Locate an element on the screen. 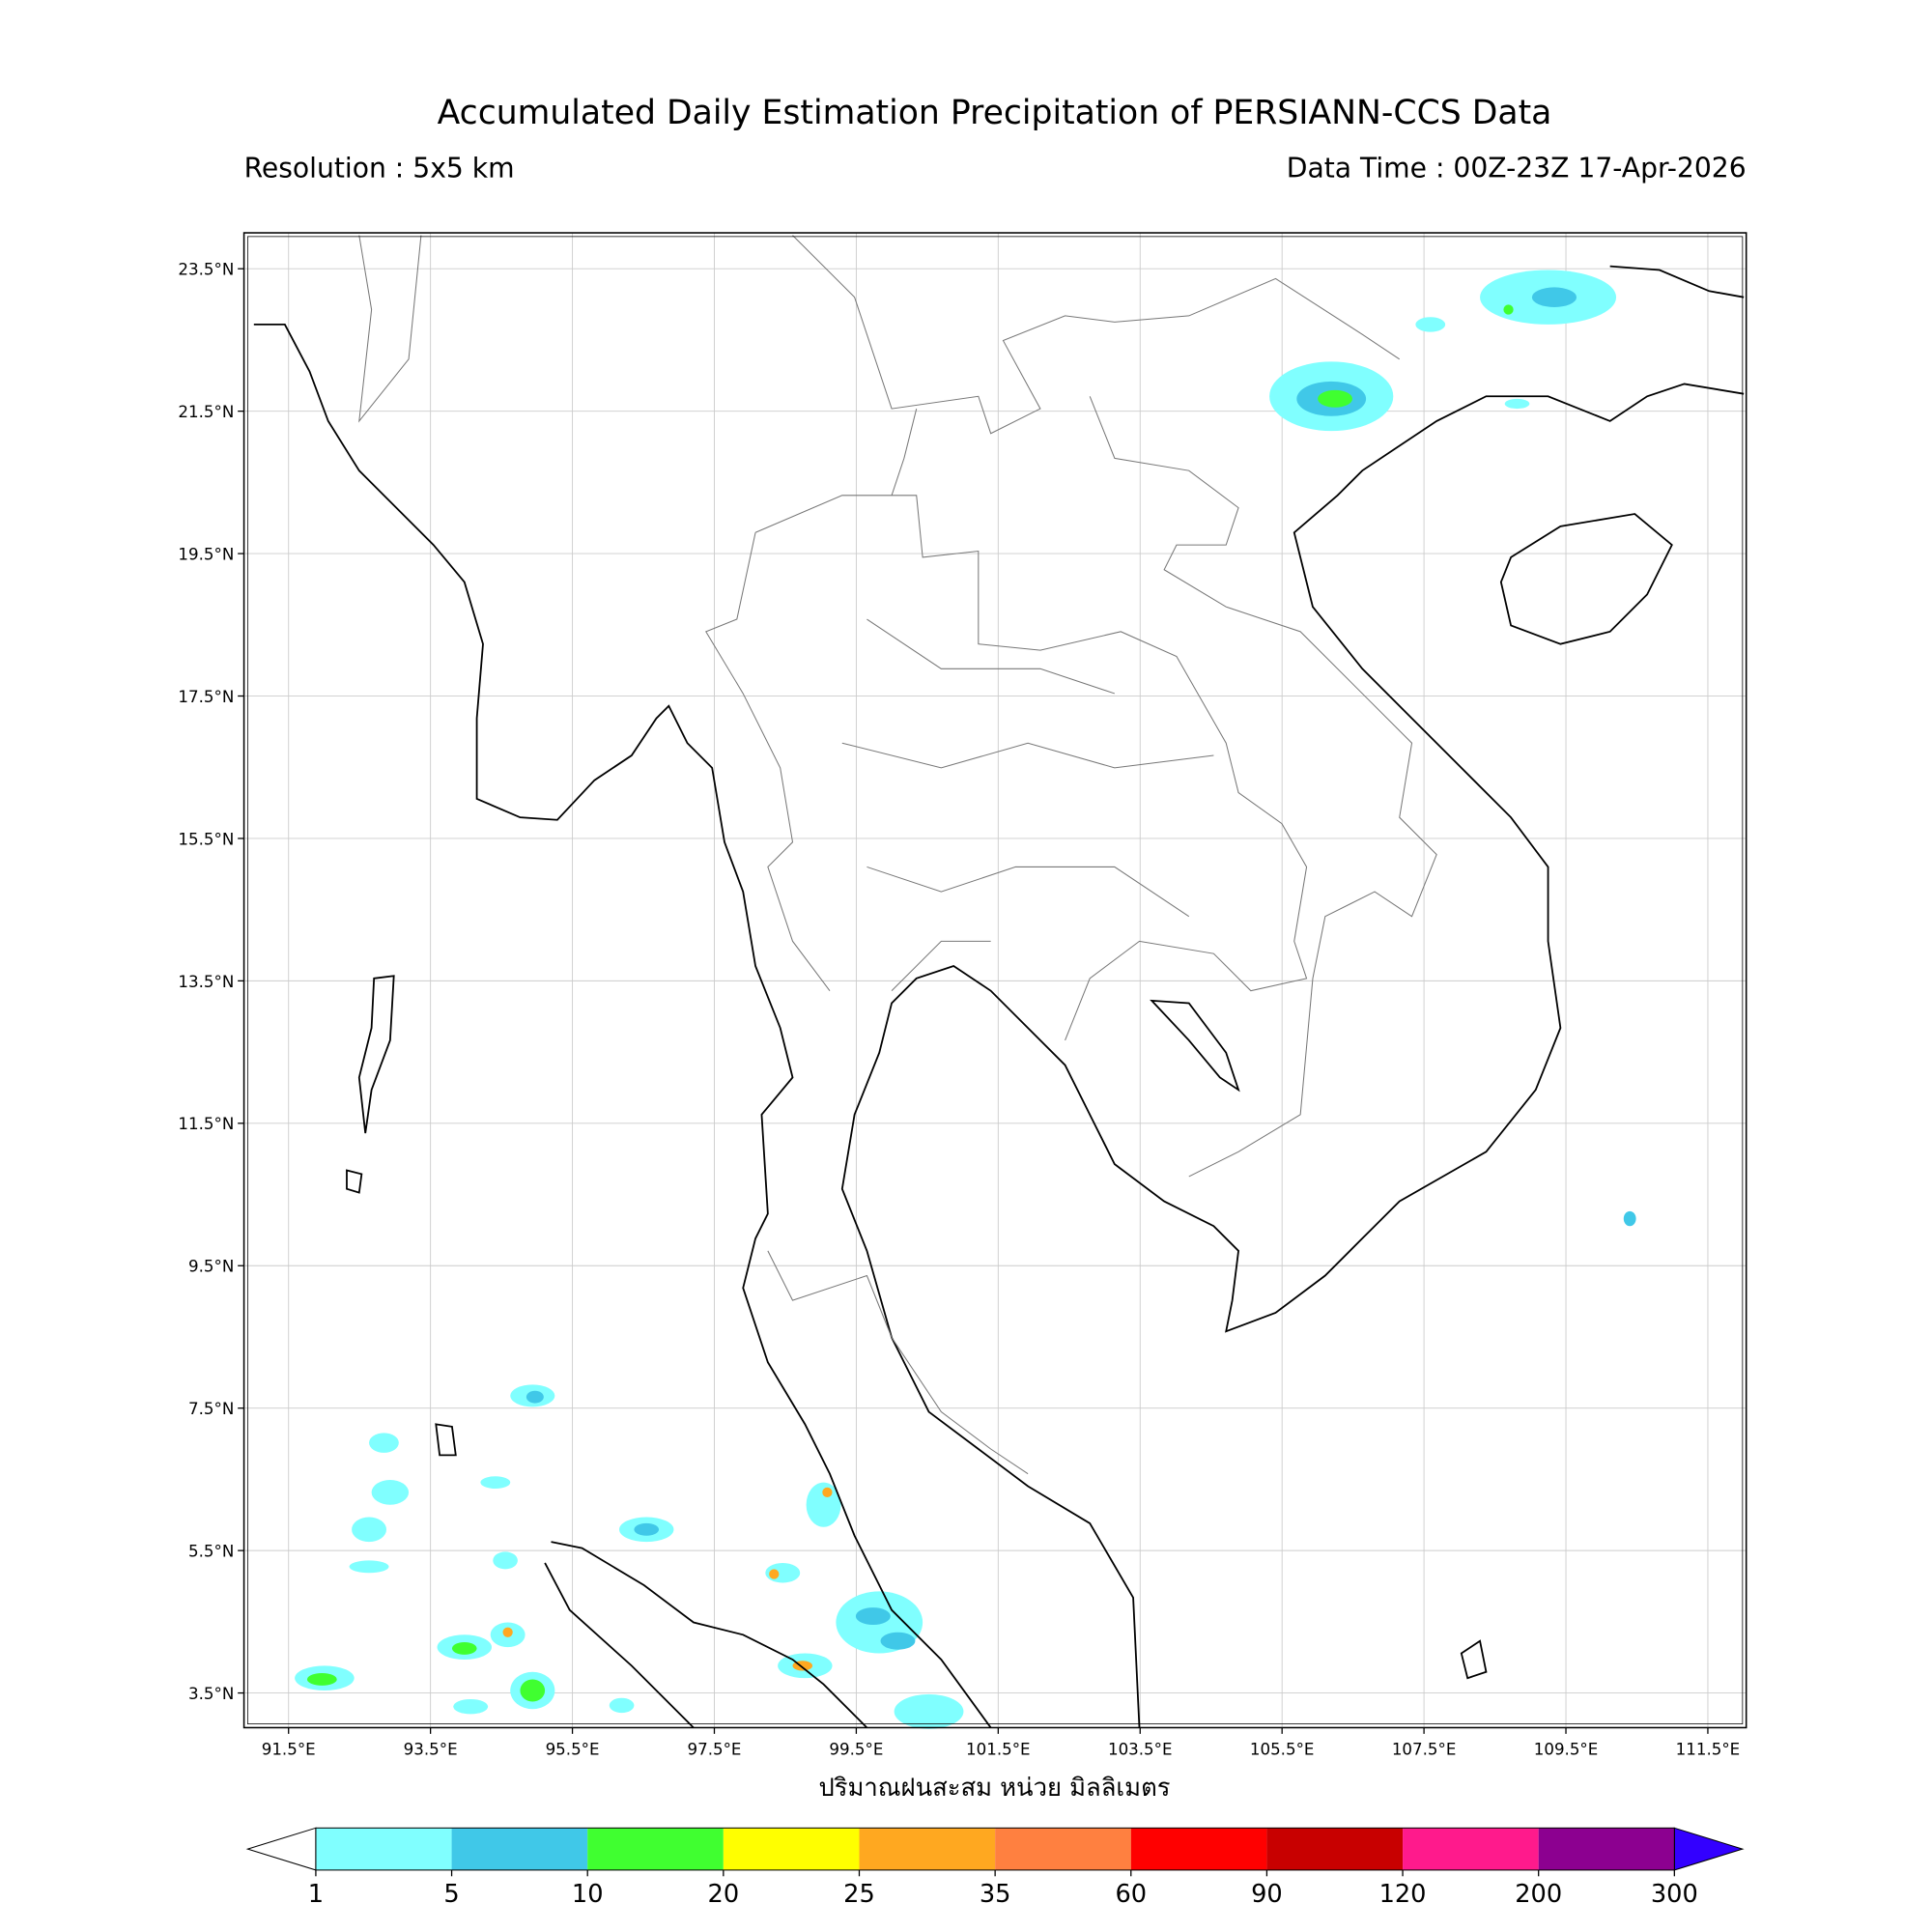 This screenshot has height=1932, width=1932. colorbar: 1 5 10 20 25 35 60 90 120 200 300 is located at coordinates (995, 1868).